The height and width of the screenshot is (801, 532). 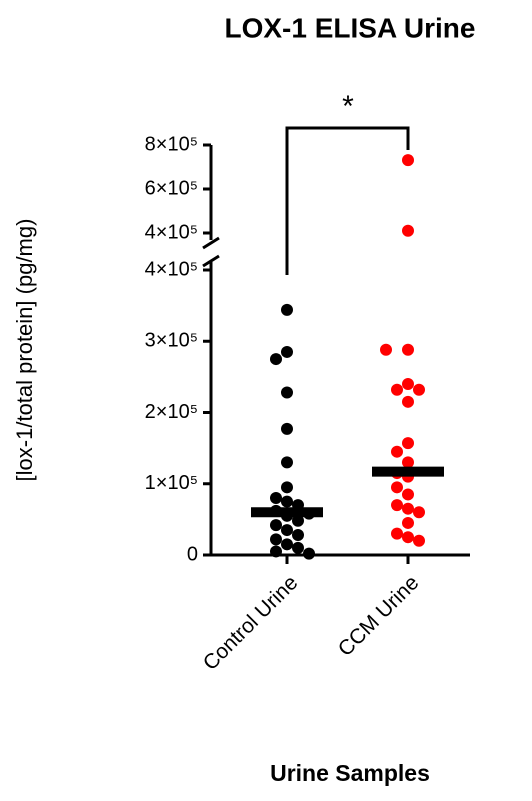 I want to click on y-tick-label: 8×10⁵, so click(x=171, y=144).